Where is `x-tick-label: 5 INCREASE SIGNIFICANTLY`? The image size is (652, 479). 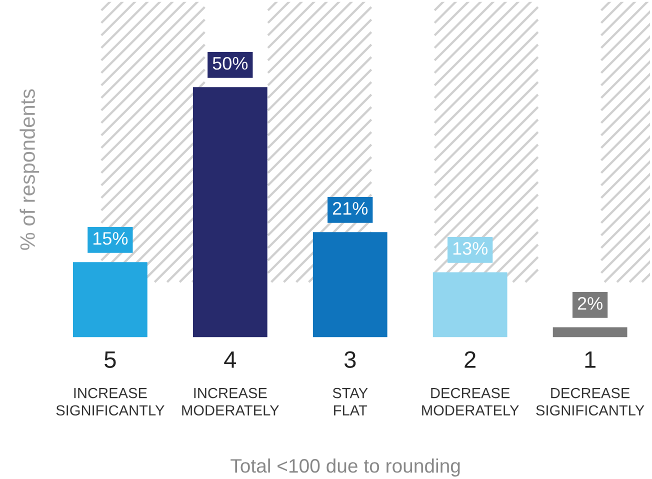
x-tick-label: 5 INCREASE SIGNIFICANTLY is located at coordinates (110, 383).